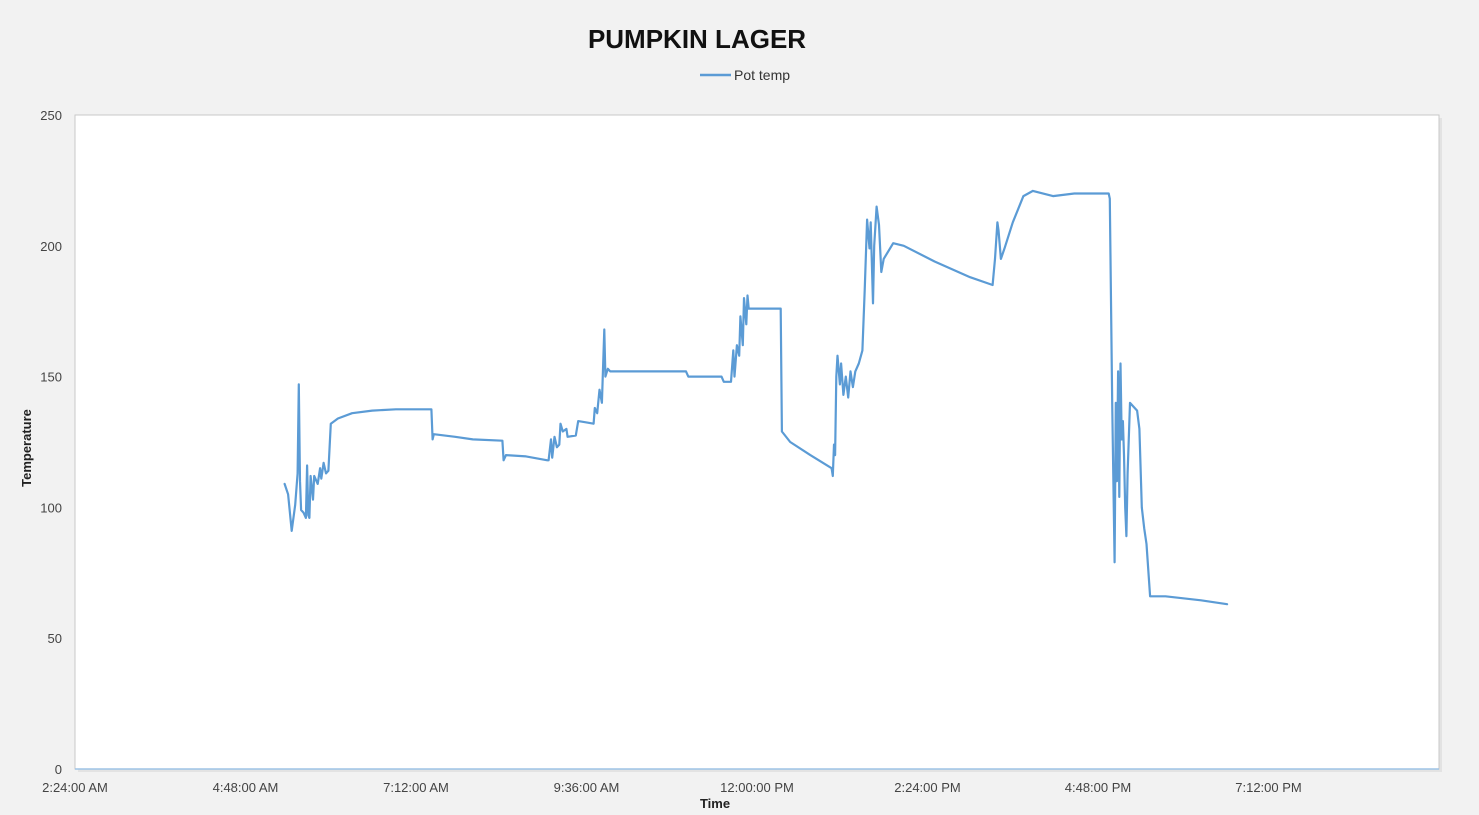 The image size is (1479, 815). I want to click on x-tick-label: 7:12:00 PM, so click(1268, 787).